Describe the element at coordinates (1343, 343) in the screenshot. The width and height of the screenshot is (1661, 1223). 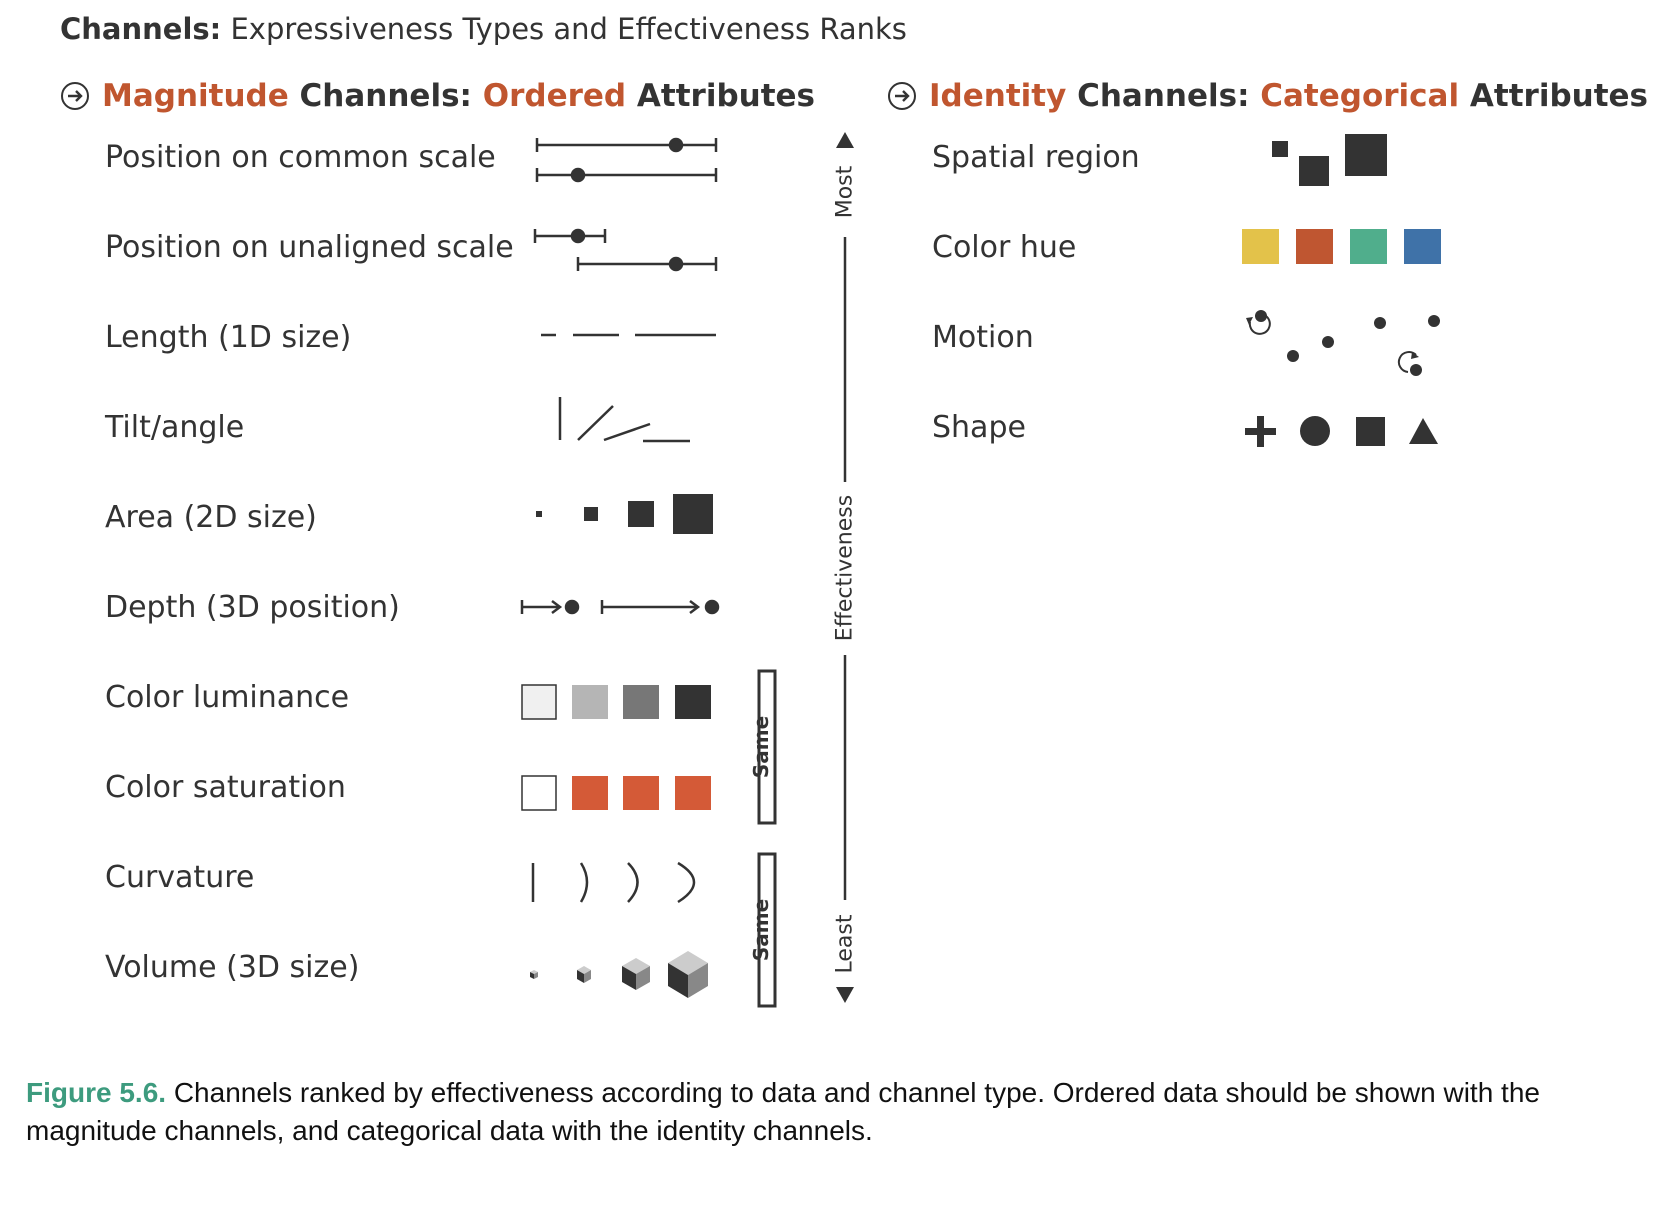
I see `motion-glyph` at that location.